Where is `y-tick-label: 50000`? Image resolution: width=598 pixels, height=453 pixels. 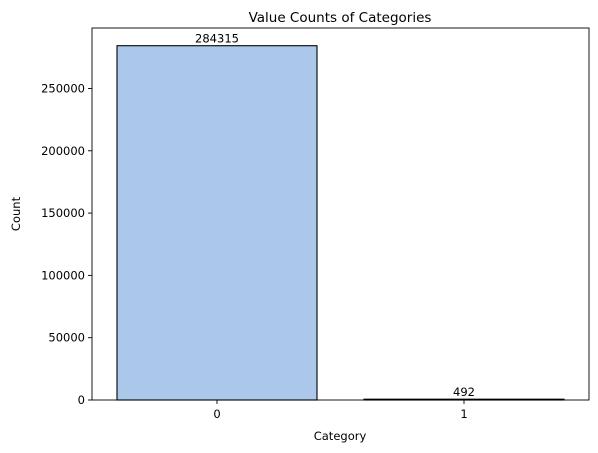
y-tick-label: 50000 is located at coordinates (66, 338).